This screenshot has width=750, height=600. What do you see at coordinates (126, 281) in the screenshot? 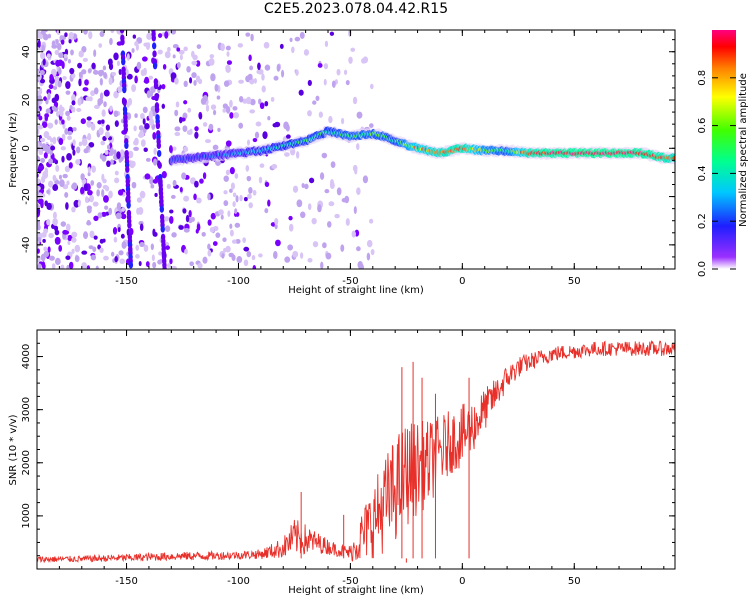
I see `x-tick-label: -150` at bounding box center [126, 281].